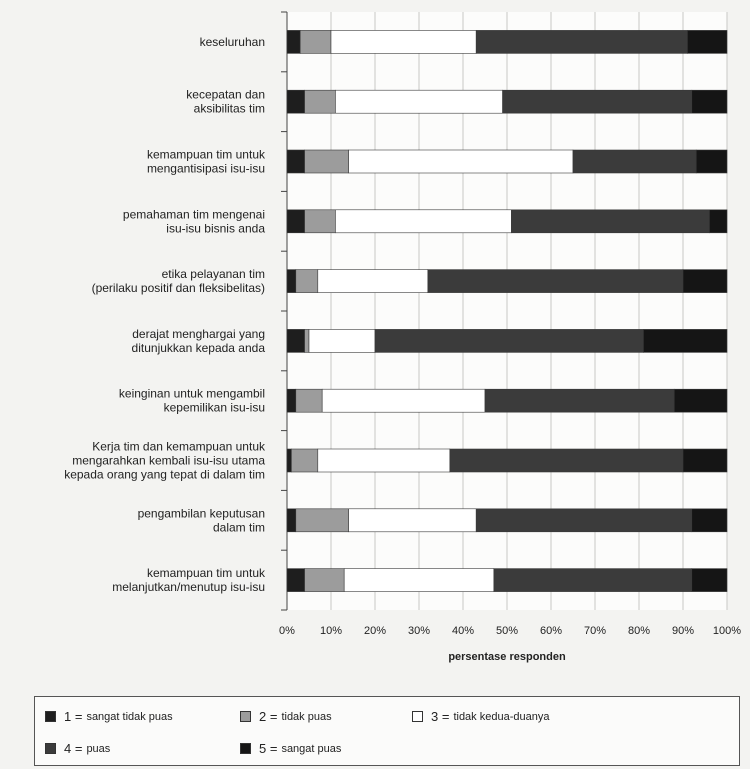 This screenshot has height=769, width=750. What do you see at coordinates (639, 631) in the screenshot?
I see `x-tick-label: 80%` at bounding box center [639, 631].